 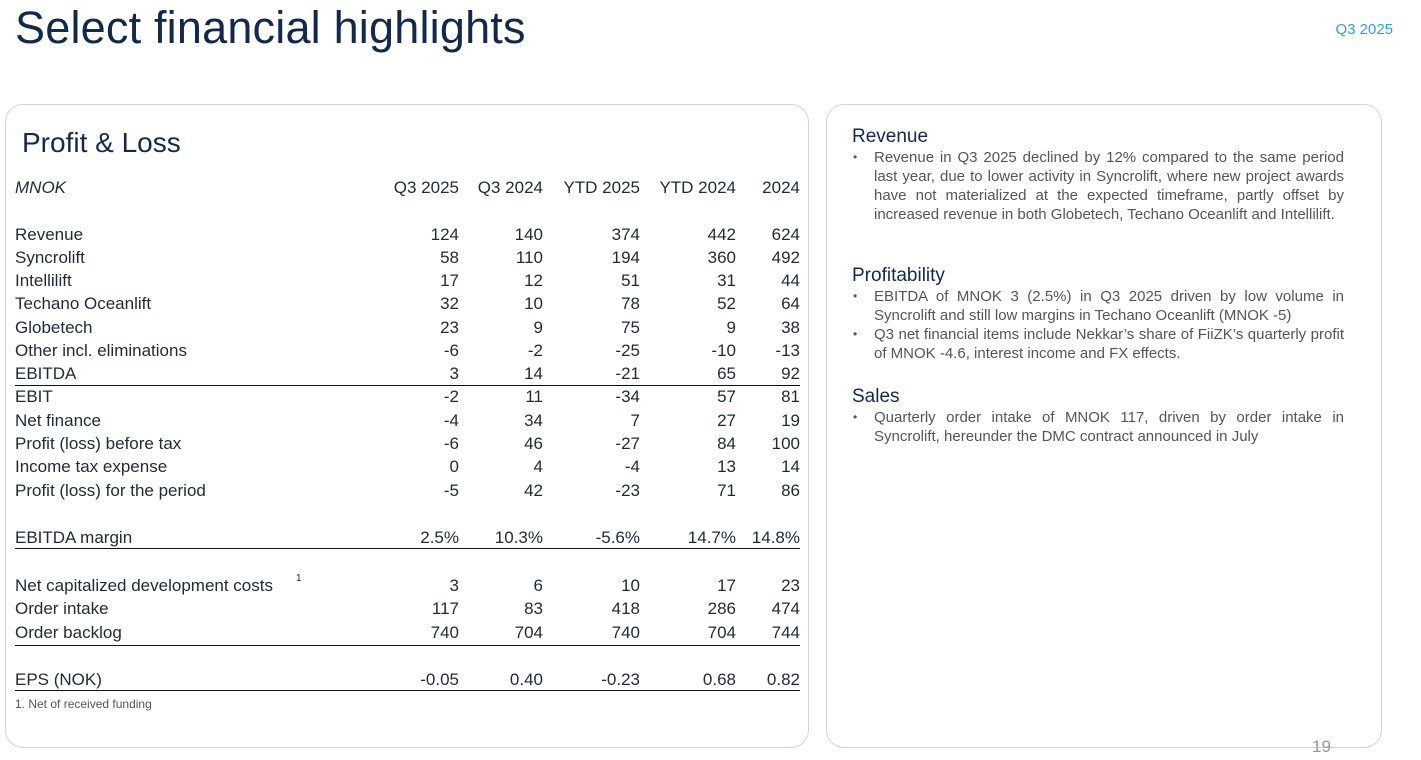 What do you see at coordinates (50, 257) in the screenshot?
I see `row-label: Syncrolift` at bounding box center [50, 257].